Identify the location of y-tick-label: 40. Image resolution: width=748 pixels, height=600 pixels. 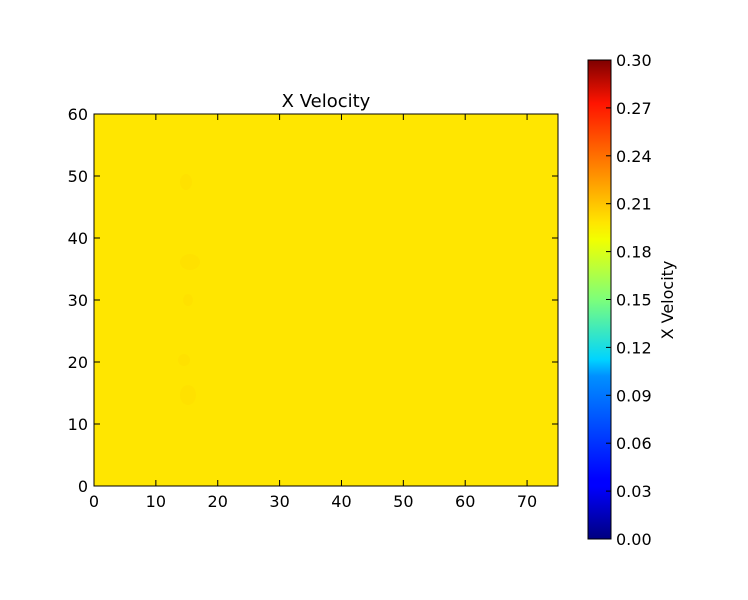
(78, 238).